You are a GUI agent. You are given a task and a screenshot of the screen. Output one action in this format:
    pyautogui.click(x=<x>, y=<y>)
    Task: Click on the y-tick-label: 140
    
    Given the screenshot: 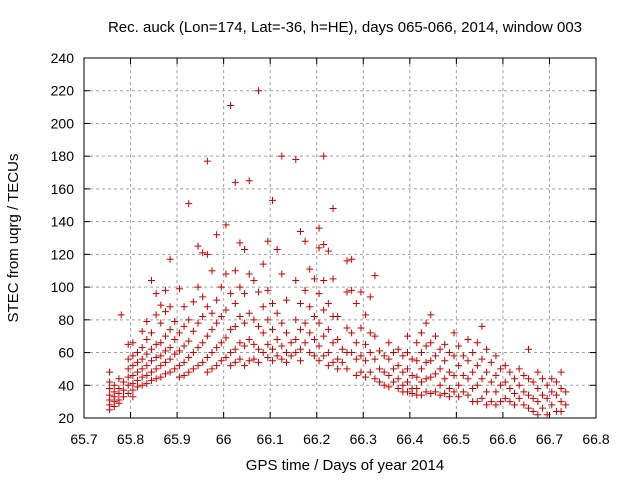 What is the action you would take?
    pyautogui.click(x=63, y=222)
    